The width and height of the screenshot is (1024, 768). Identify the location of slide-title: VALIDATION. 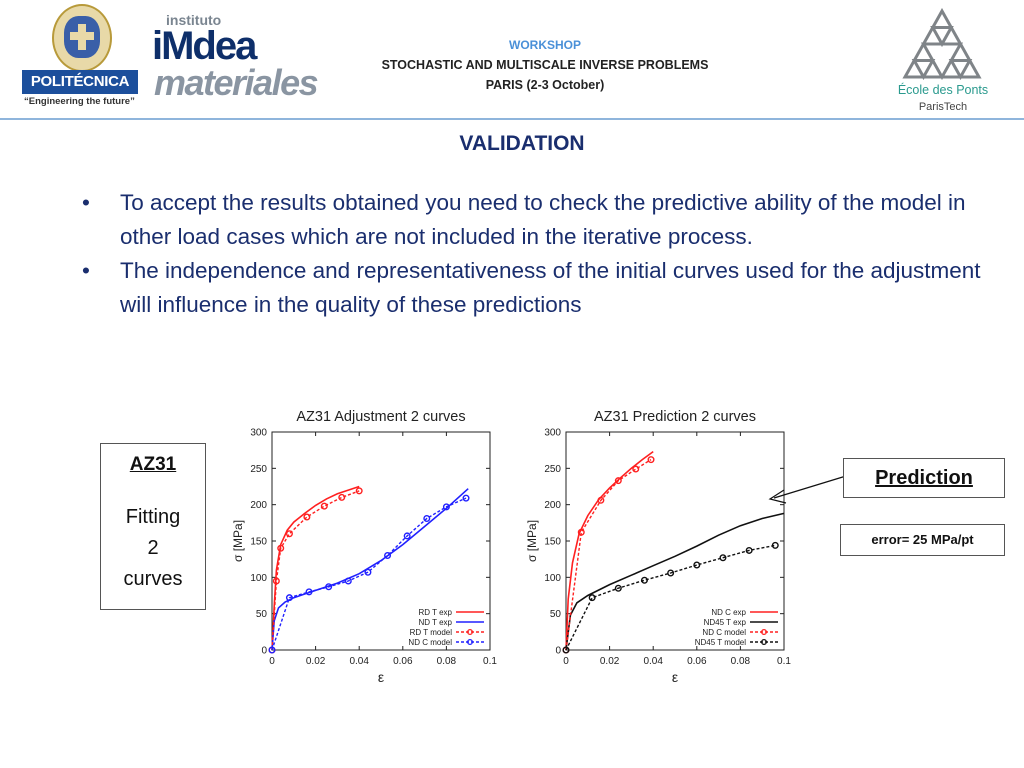
(522, 143).